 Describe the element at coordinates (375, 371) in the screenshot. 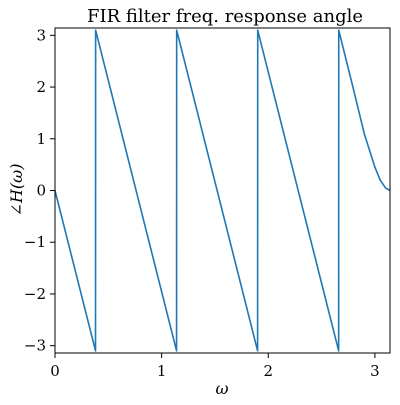

I see `x-tick-label: 3` at that location.